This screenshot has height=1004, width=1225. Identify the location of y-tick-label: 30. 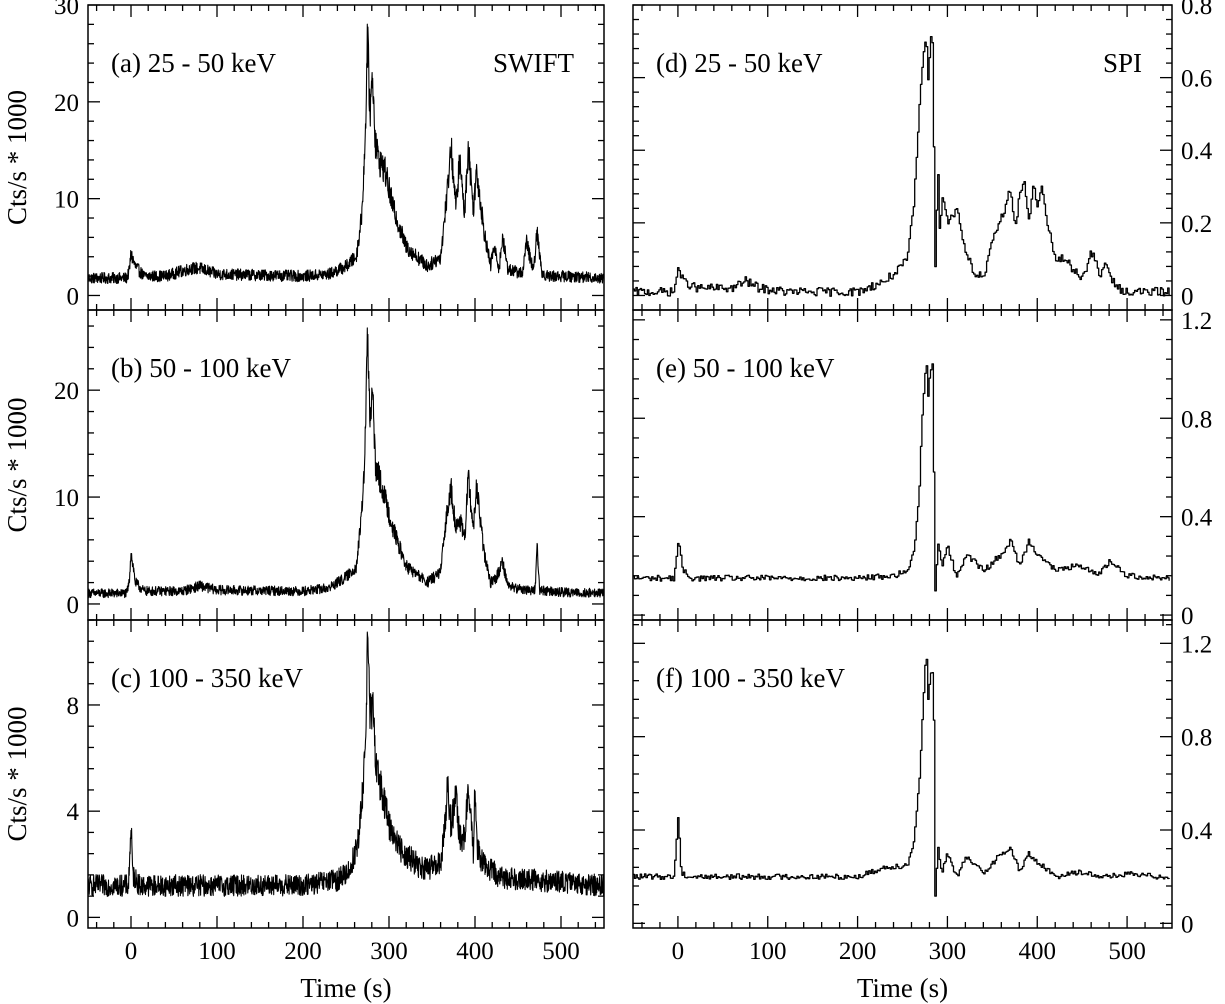
(66, 10).